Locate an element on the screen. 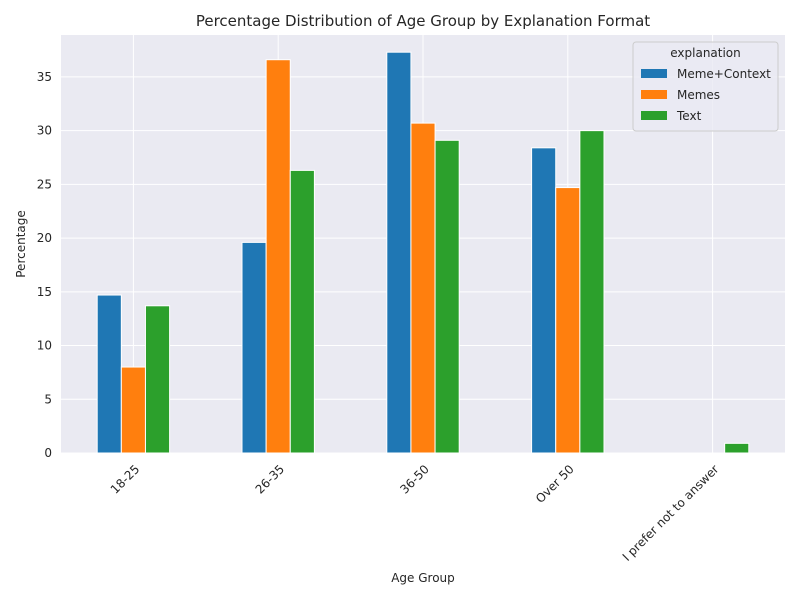 This screenshot has height=600, width=800. y-tick-label: 30 is located at coordinates (44, 131).